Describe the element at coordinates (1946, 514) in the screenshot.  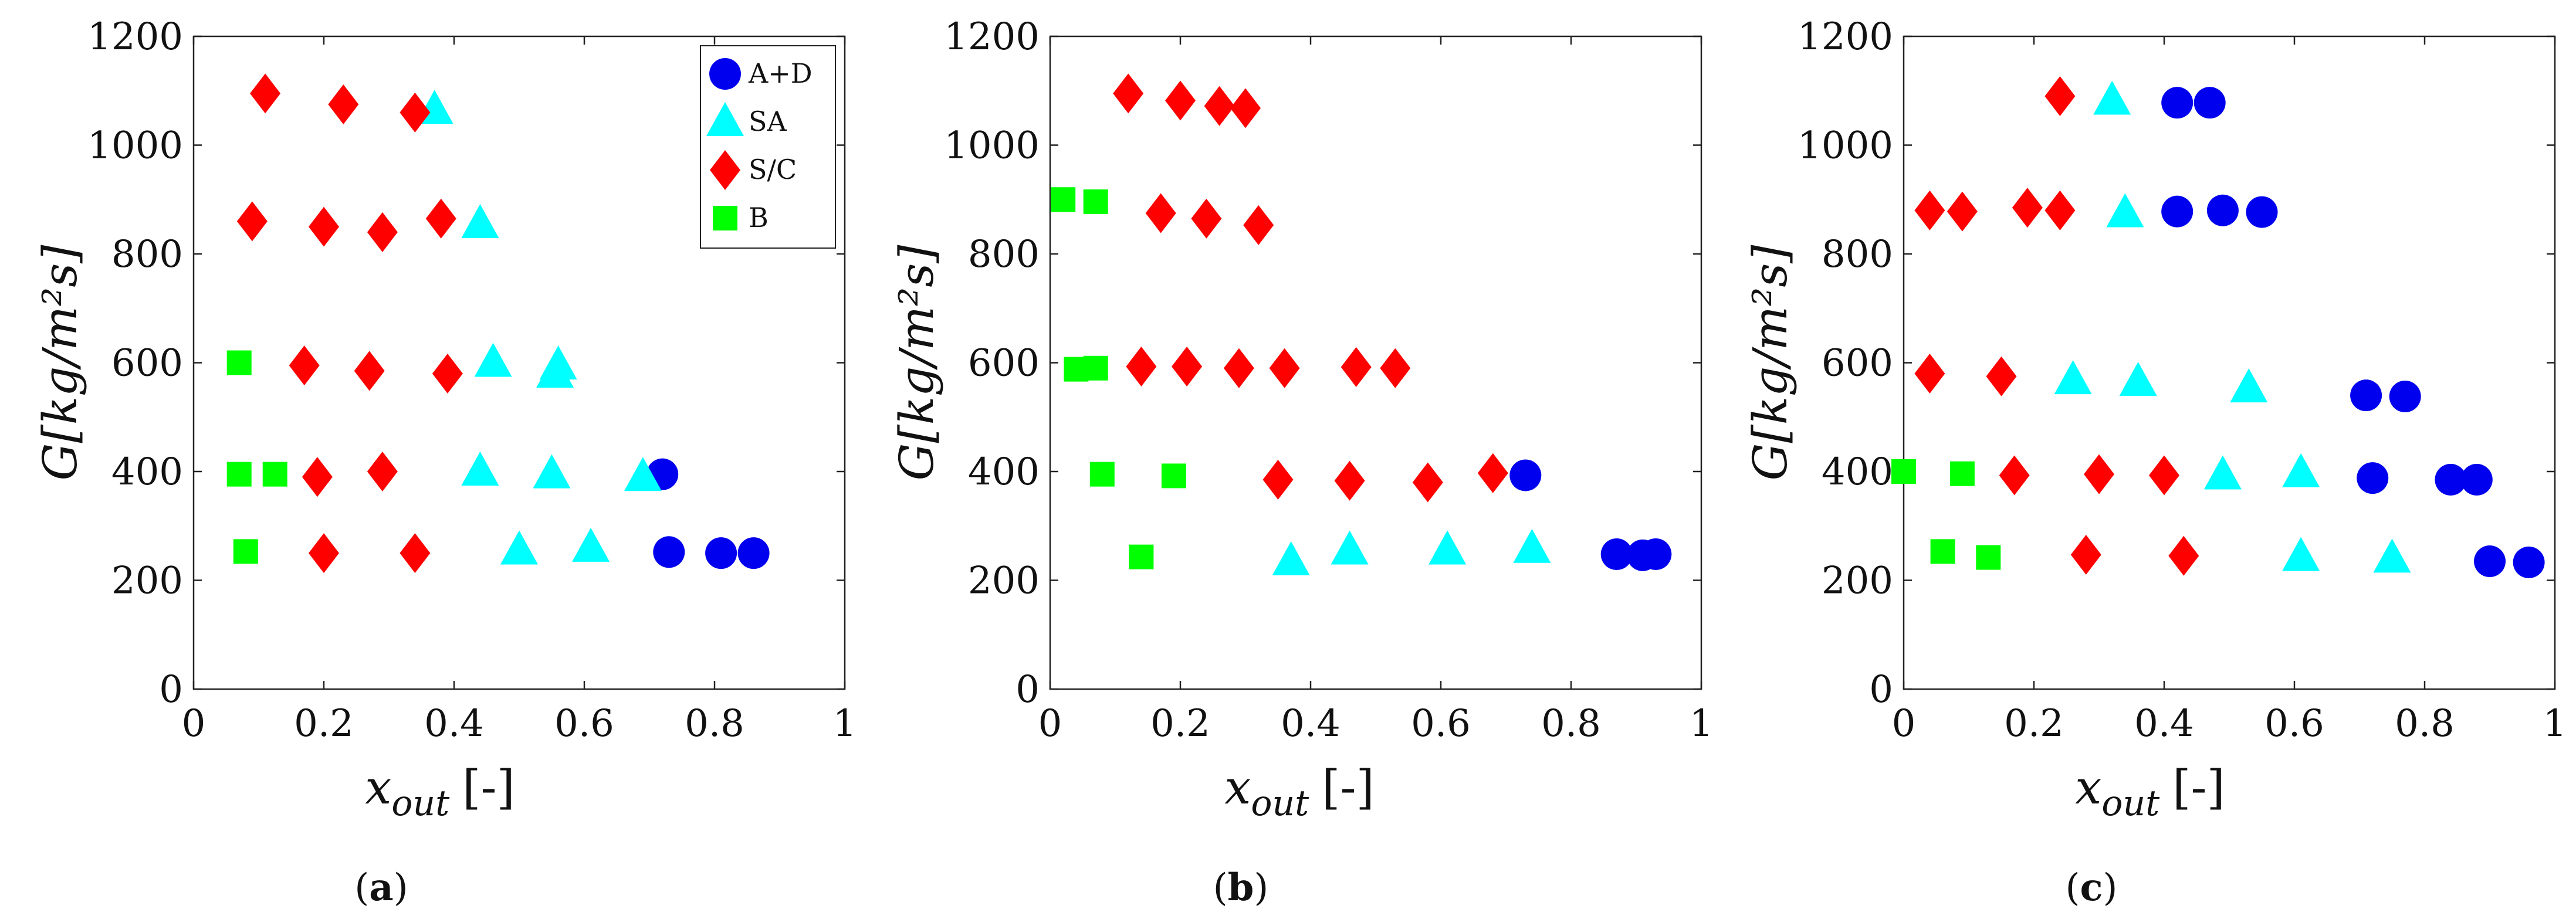
I see `series-b` at that location.